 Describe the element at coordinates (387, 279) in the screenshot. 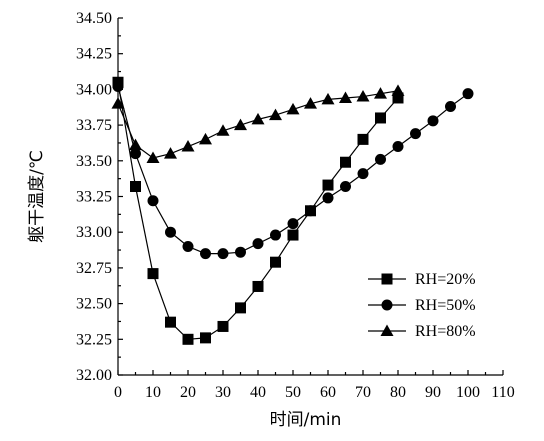

I see `legend-marker-square` at that location.